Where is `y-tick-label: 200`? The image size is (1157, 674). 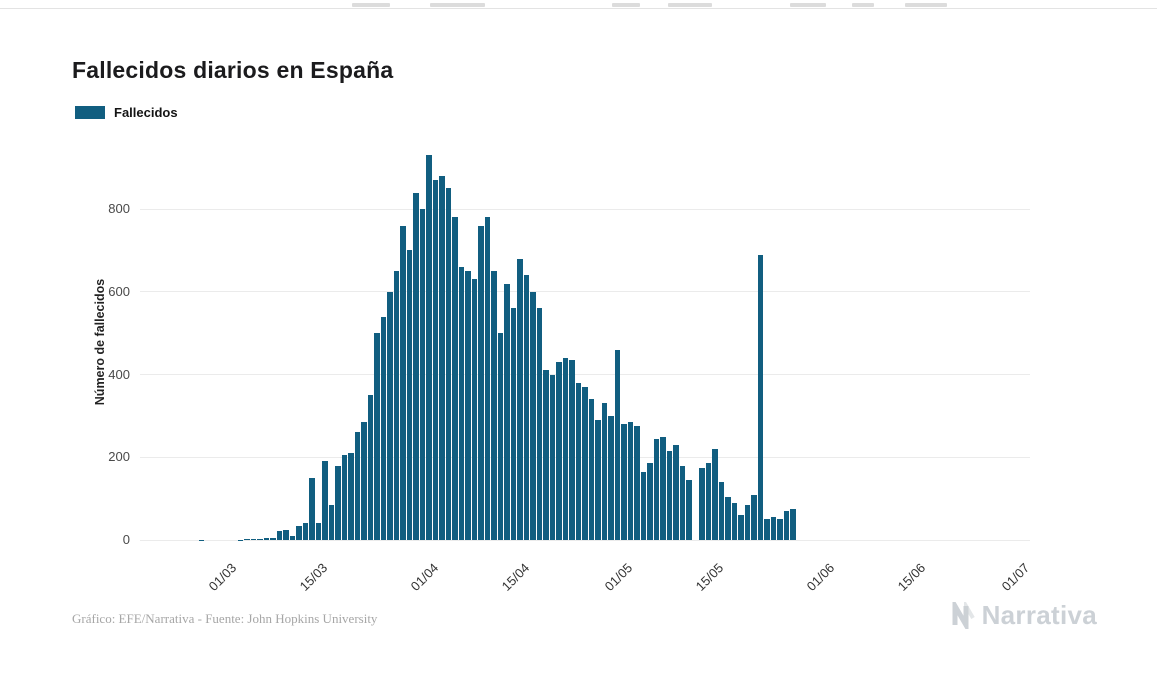
y-tick-label: 200 is located at coordinates (119, 457).